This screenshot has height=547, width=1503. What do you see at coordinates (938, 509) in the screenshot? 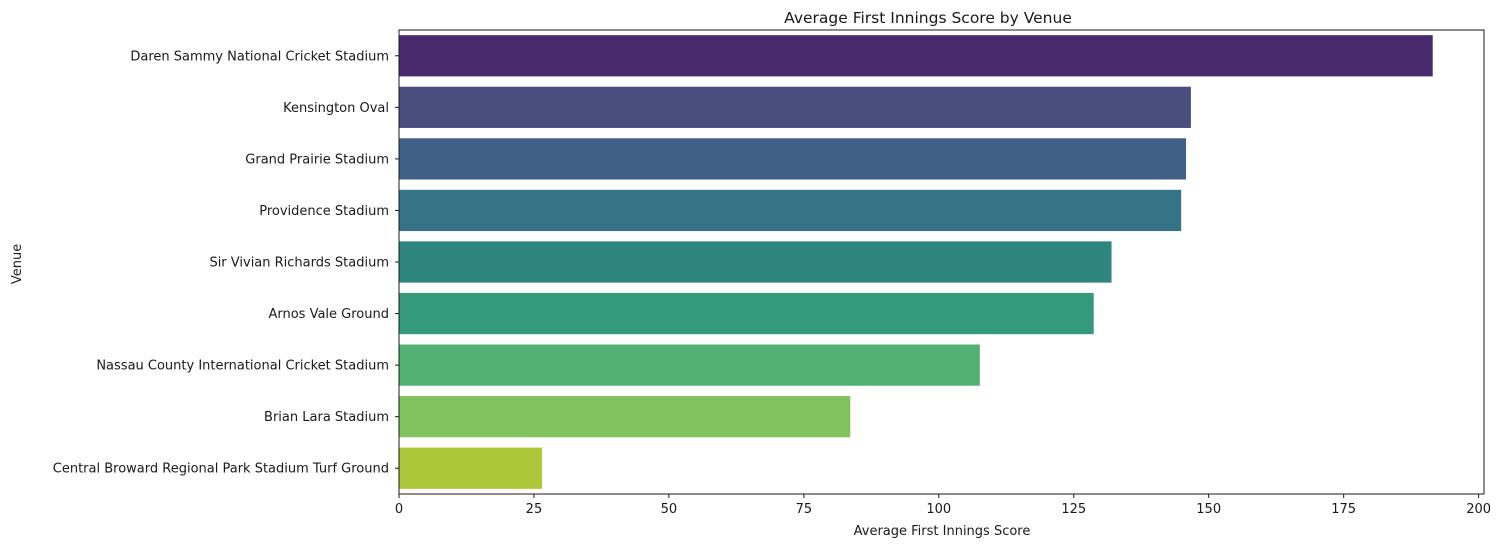
I see `x-tick-label: 100` at bounding box center [938, 509].